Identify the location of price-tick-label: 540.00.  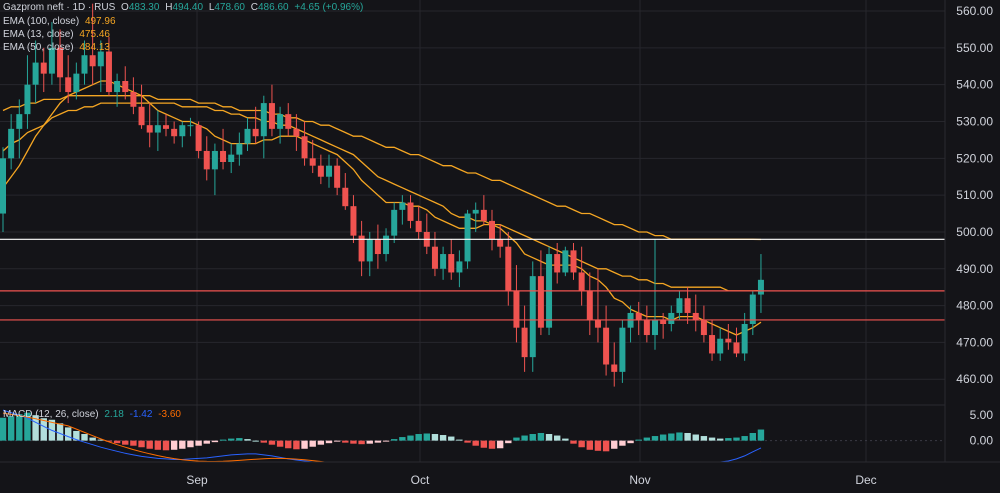
(974, 85).